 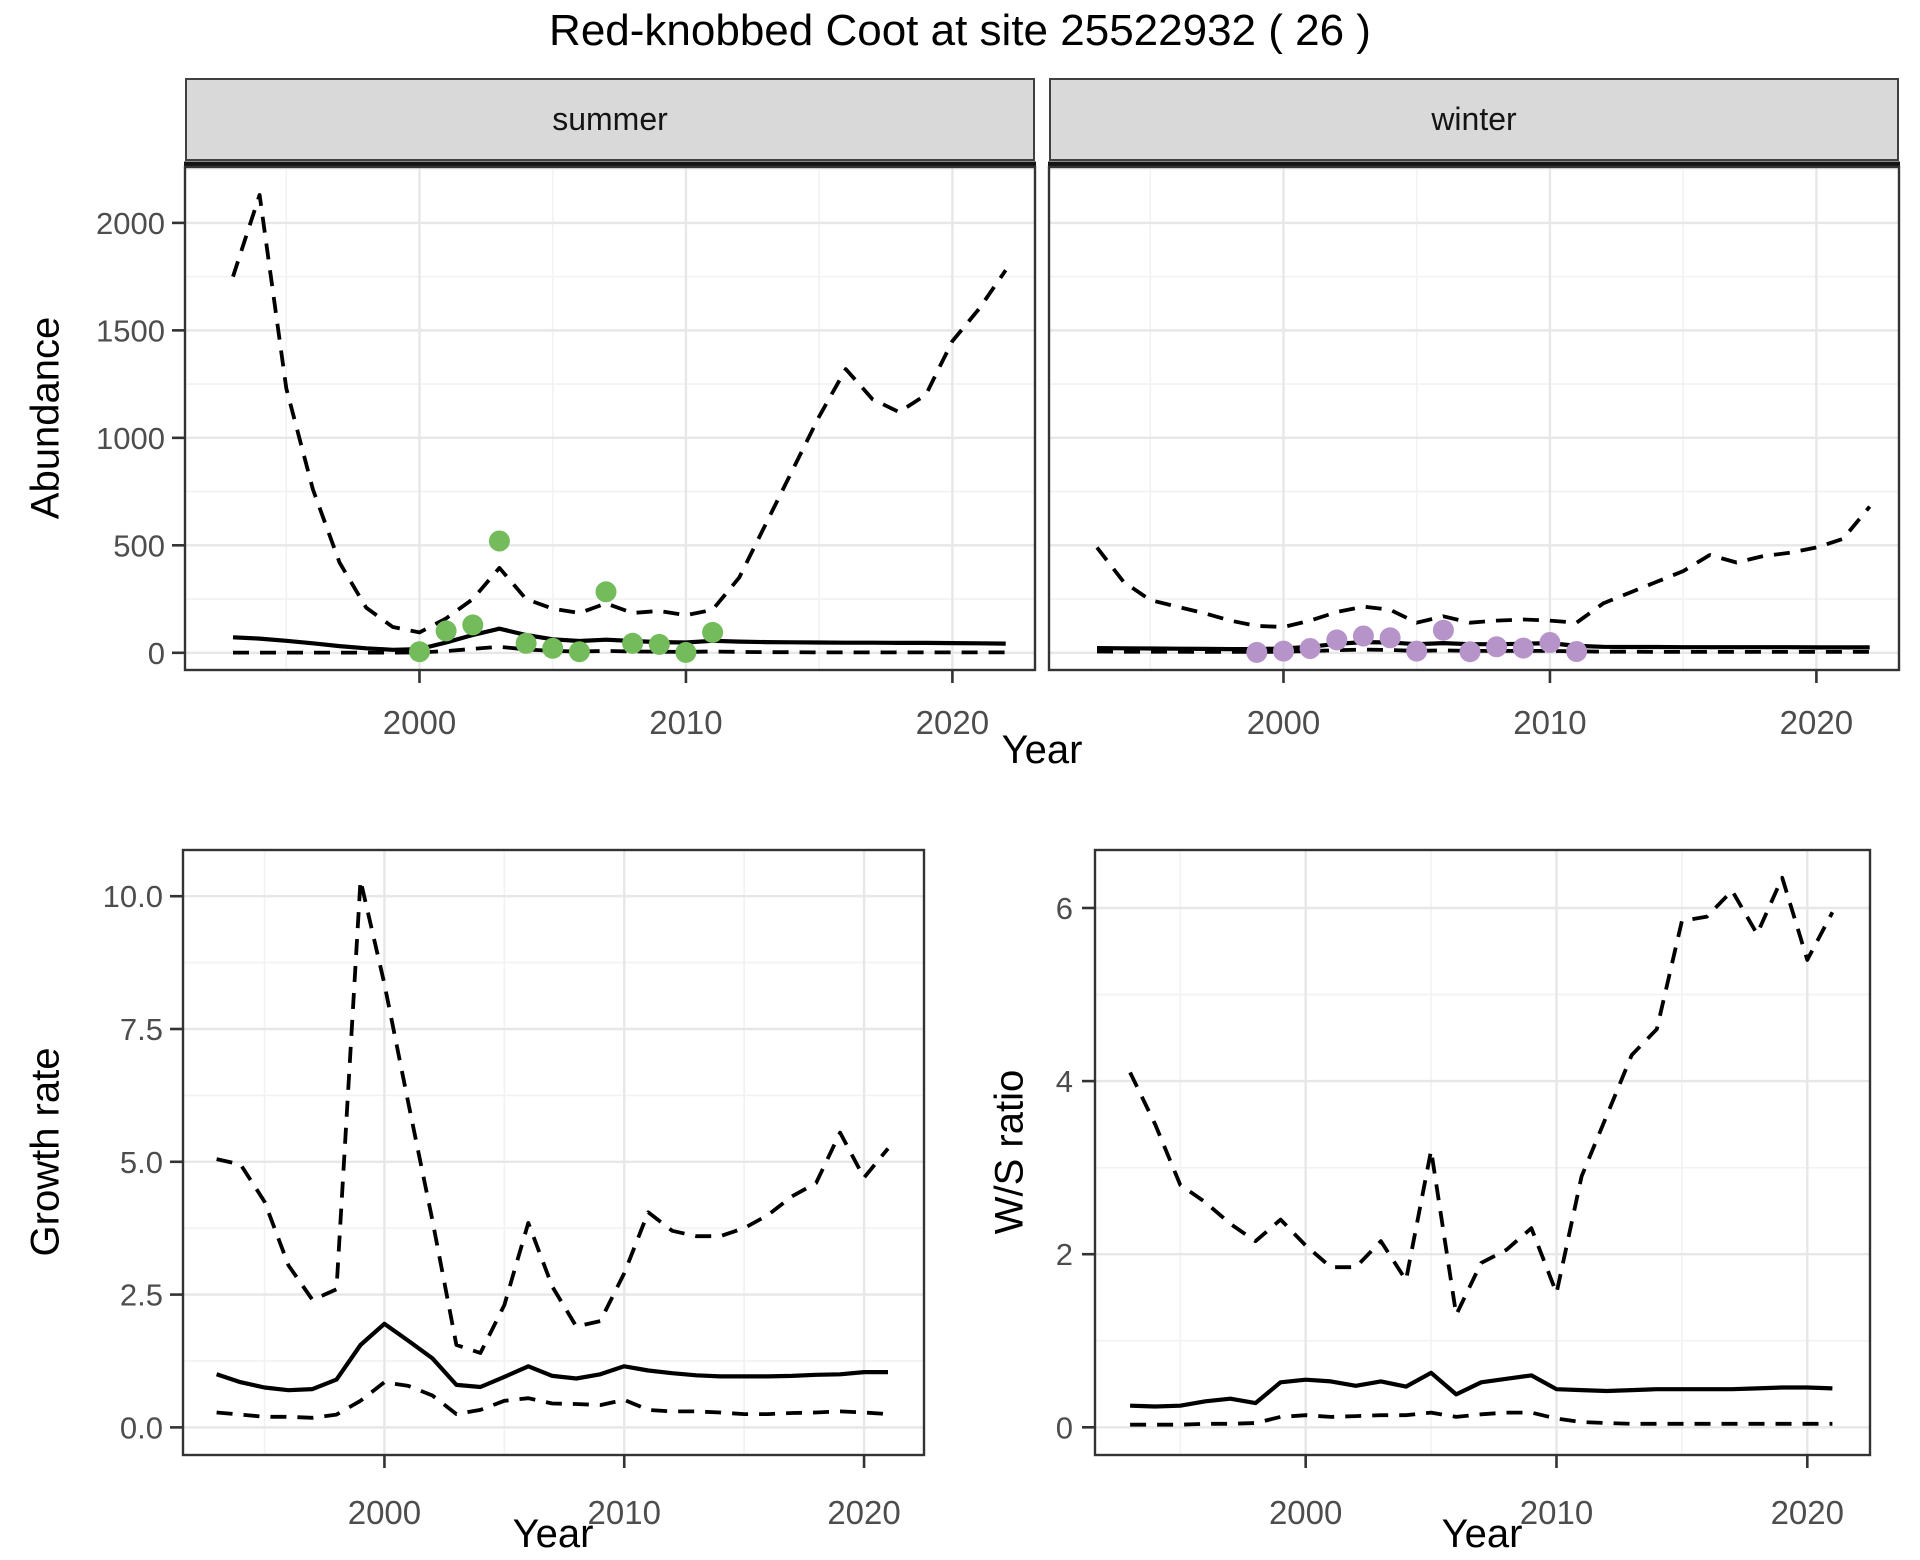 I want to click on chart-title: Red-knobbed Coot at site 25522932 ( 26 ), so click(x=960, y=30).